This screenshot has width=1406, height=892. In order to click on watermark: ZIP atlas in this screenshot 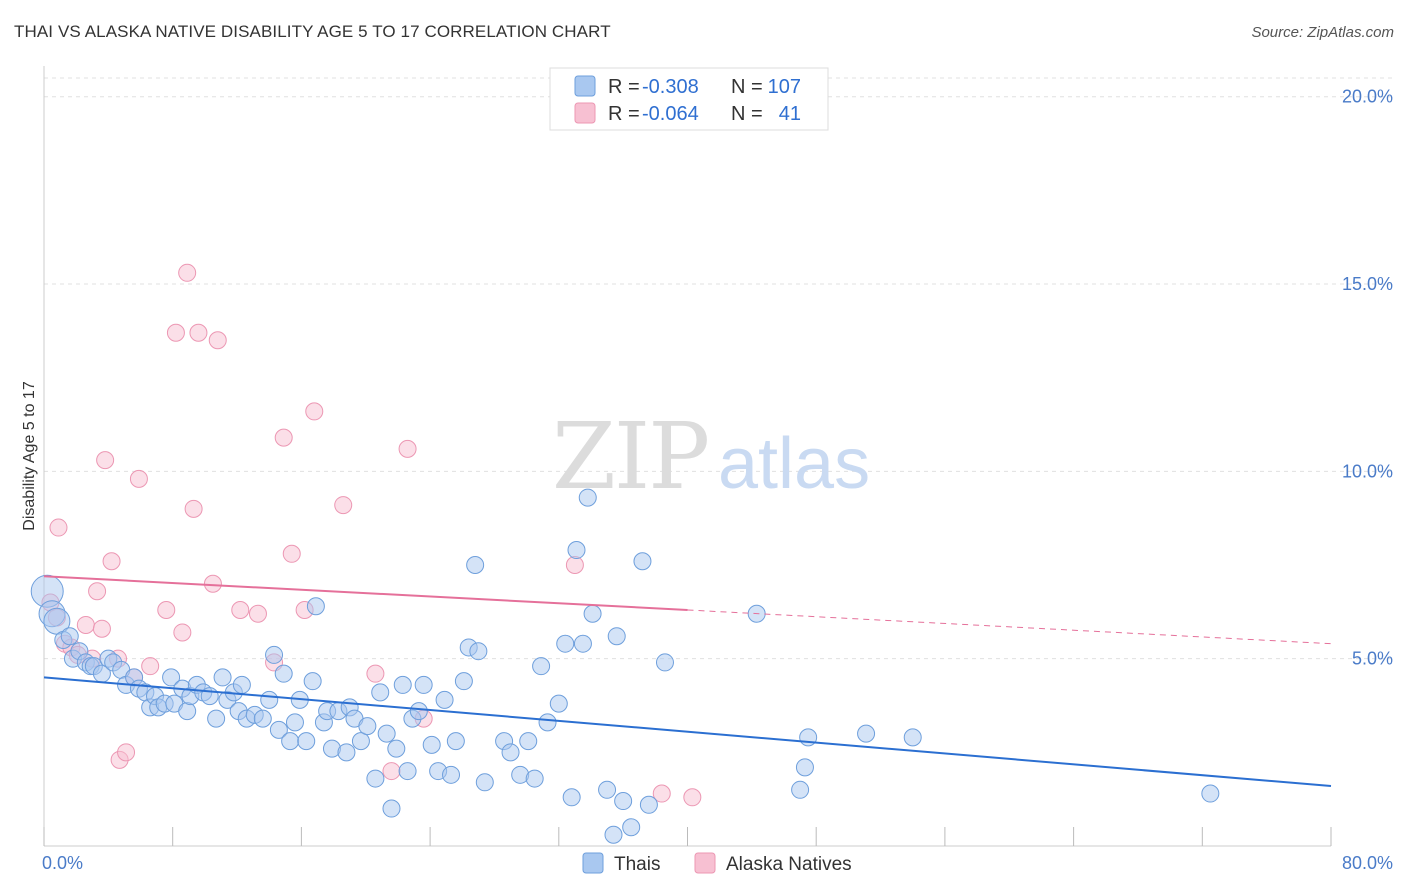, I will do `click(711, 456)`.